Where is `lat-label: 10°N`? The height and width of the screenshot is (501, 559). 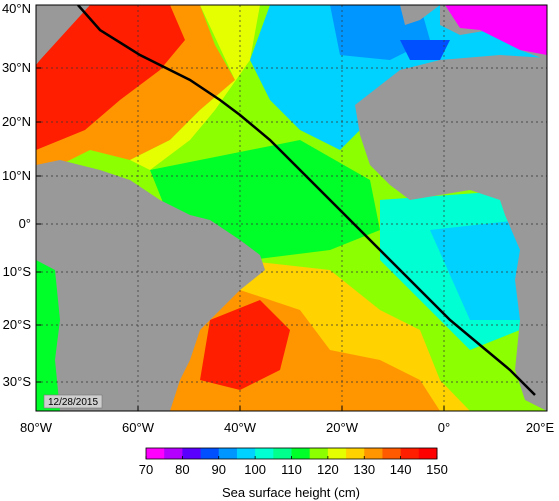 lat-label: 10°N is located at coordinates (16, 175).